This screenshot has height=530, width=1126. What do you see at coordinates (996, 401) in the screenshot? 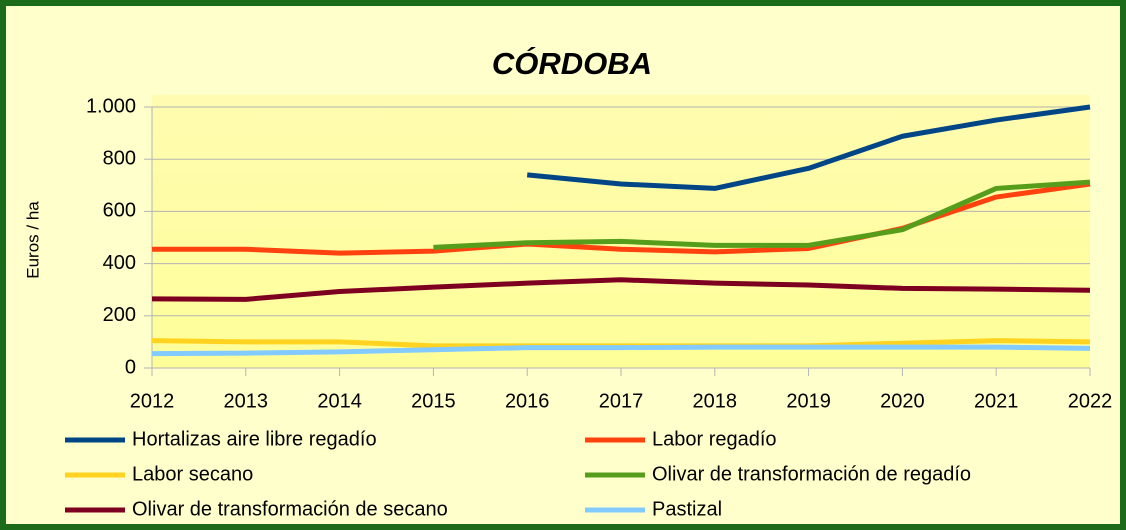
I see `x-tick-label: 2021` at bounding box center [996, 401].